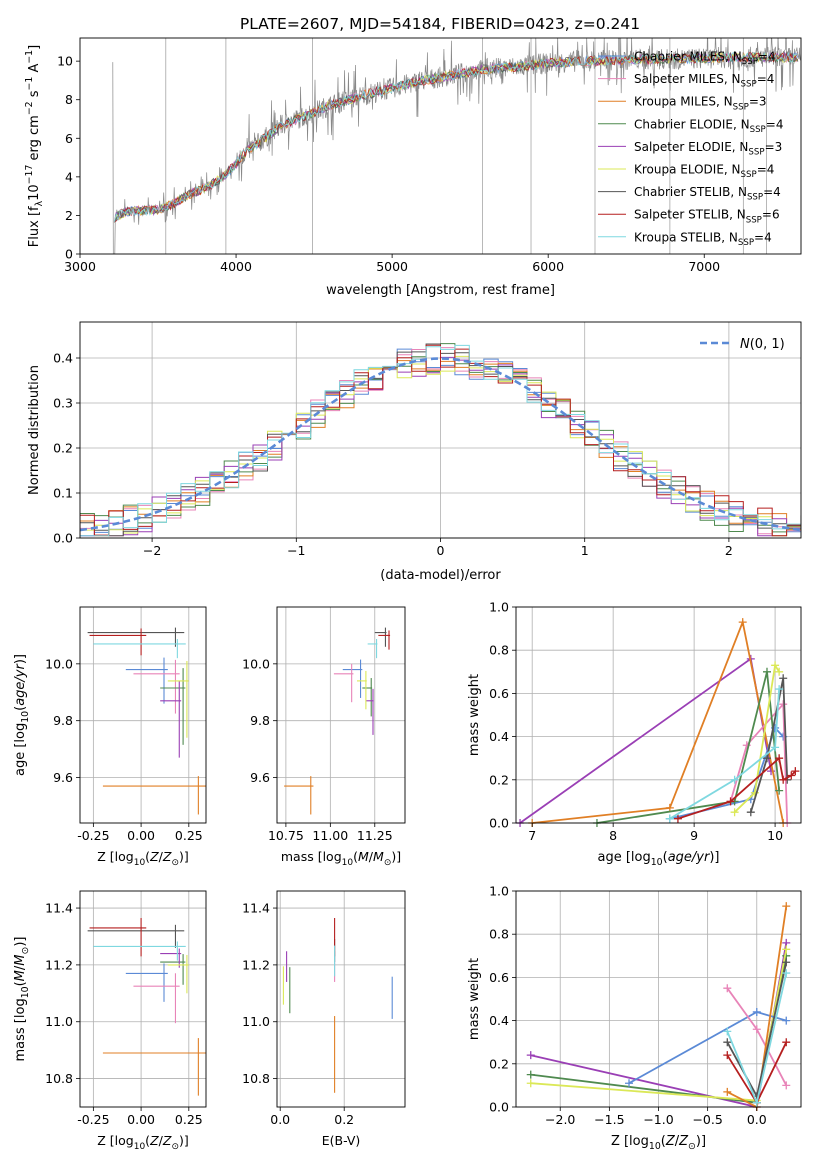  What do you see at coordinates (704, 172) in the screenshot?
I see `legend-entry: Kroupa ELODIE, NSSP=4` at bounding box center [704, 172].